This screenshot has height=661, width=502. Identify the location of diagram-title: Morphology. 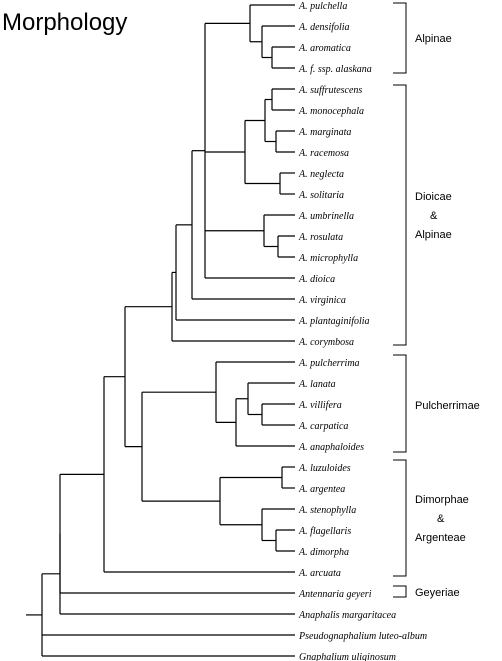
(64, 22).